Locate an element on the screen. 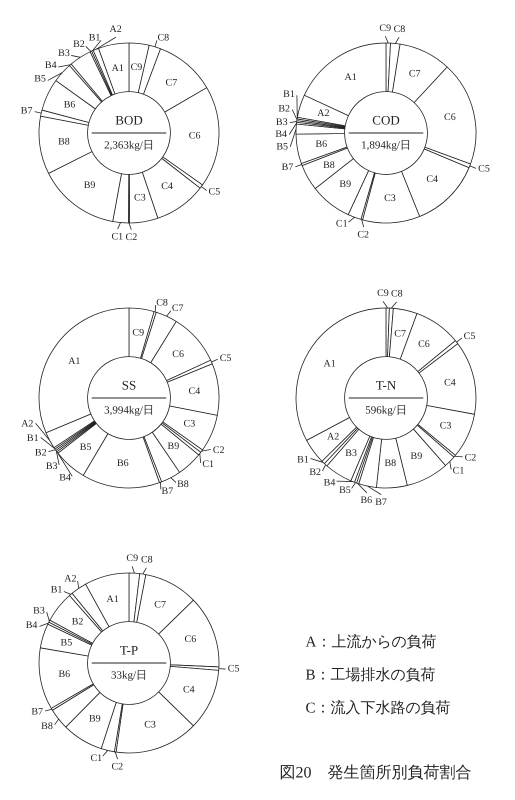 The image size is (515, 800). text: 2,363kg/日 is located at coordinates (129, 145).